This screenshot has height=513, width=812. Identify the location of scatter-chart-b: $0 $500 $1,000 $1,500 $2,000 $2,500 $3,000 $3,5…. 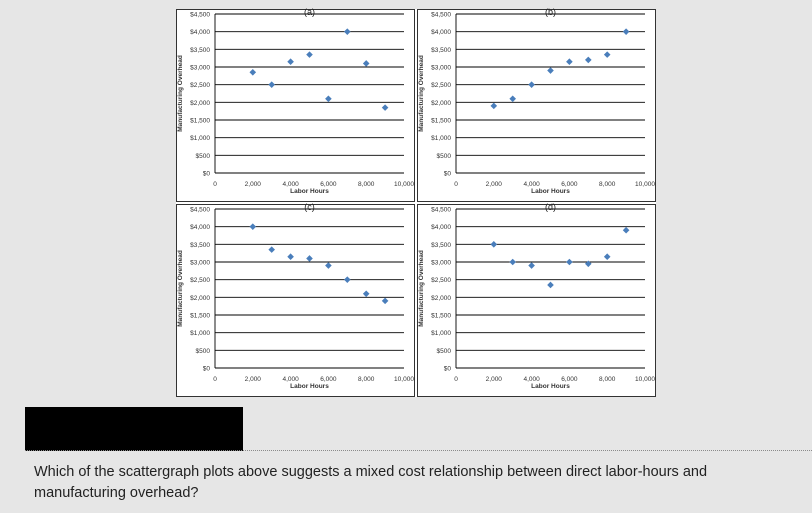
(536, 105).